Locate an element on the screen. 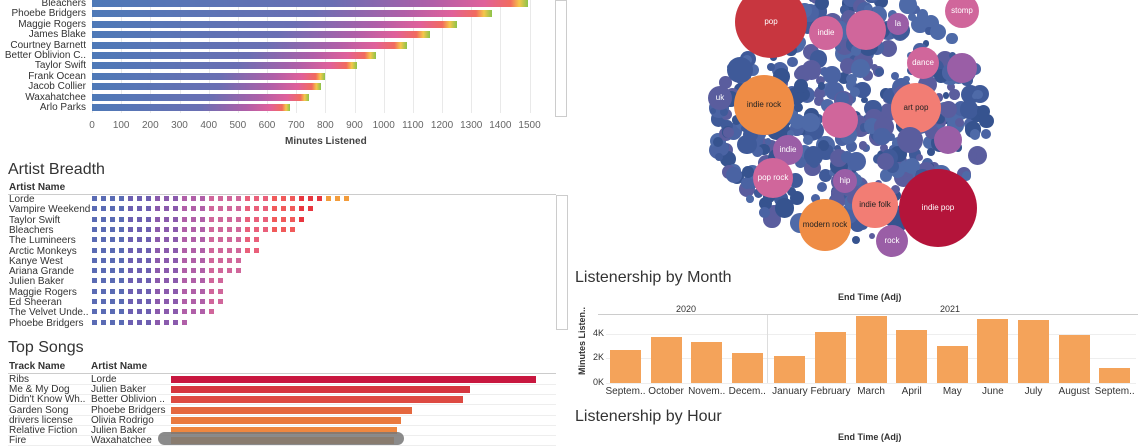  artist-name-label: Waxahatchee is located at coordinates (43, 97).